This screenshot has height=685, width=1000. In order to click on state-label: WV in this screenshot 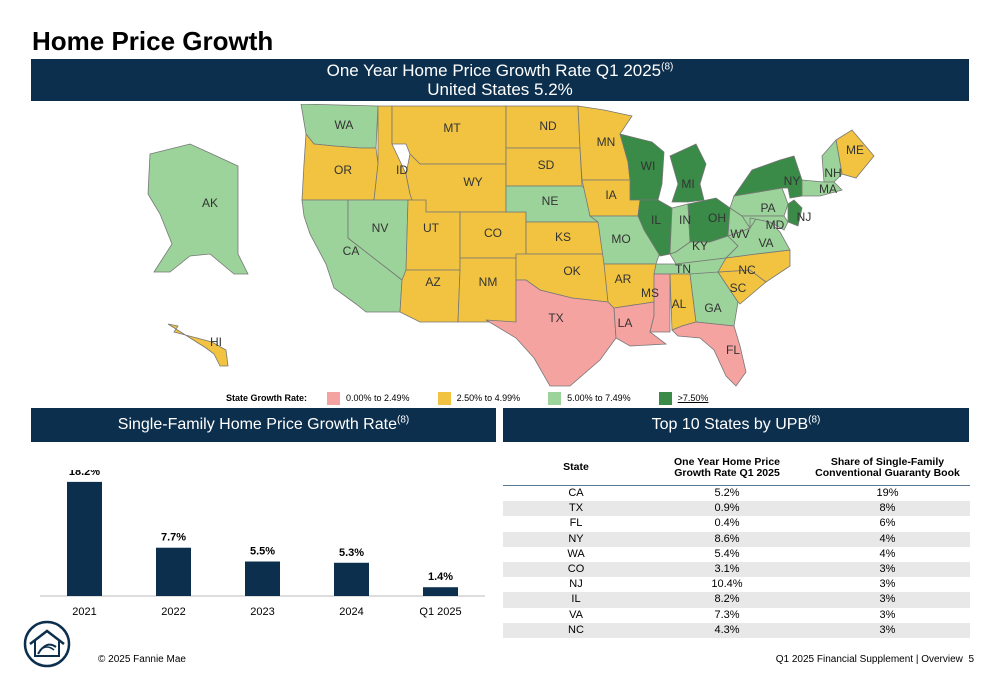, I will do `click(739, 234)`.